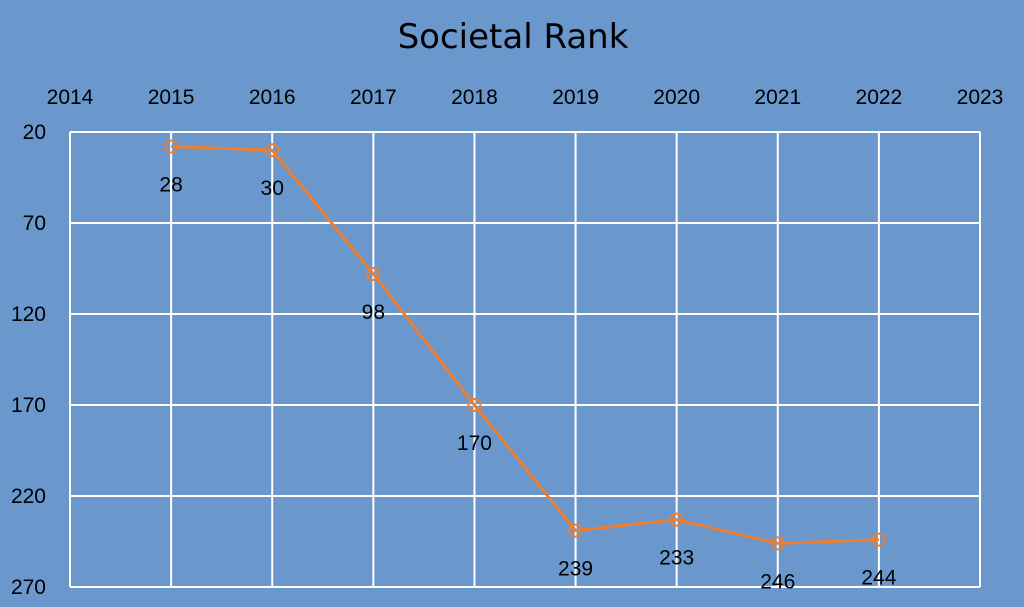 The image size is (1024, 607). I want to click on x-tick-label: 2023, so click(980, 97).